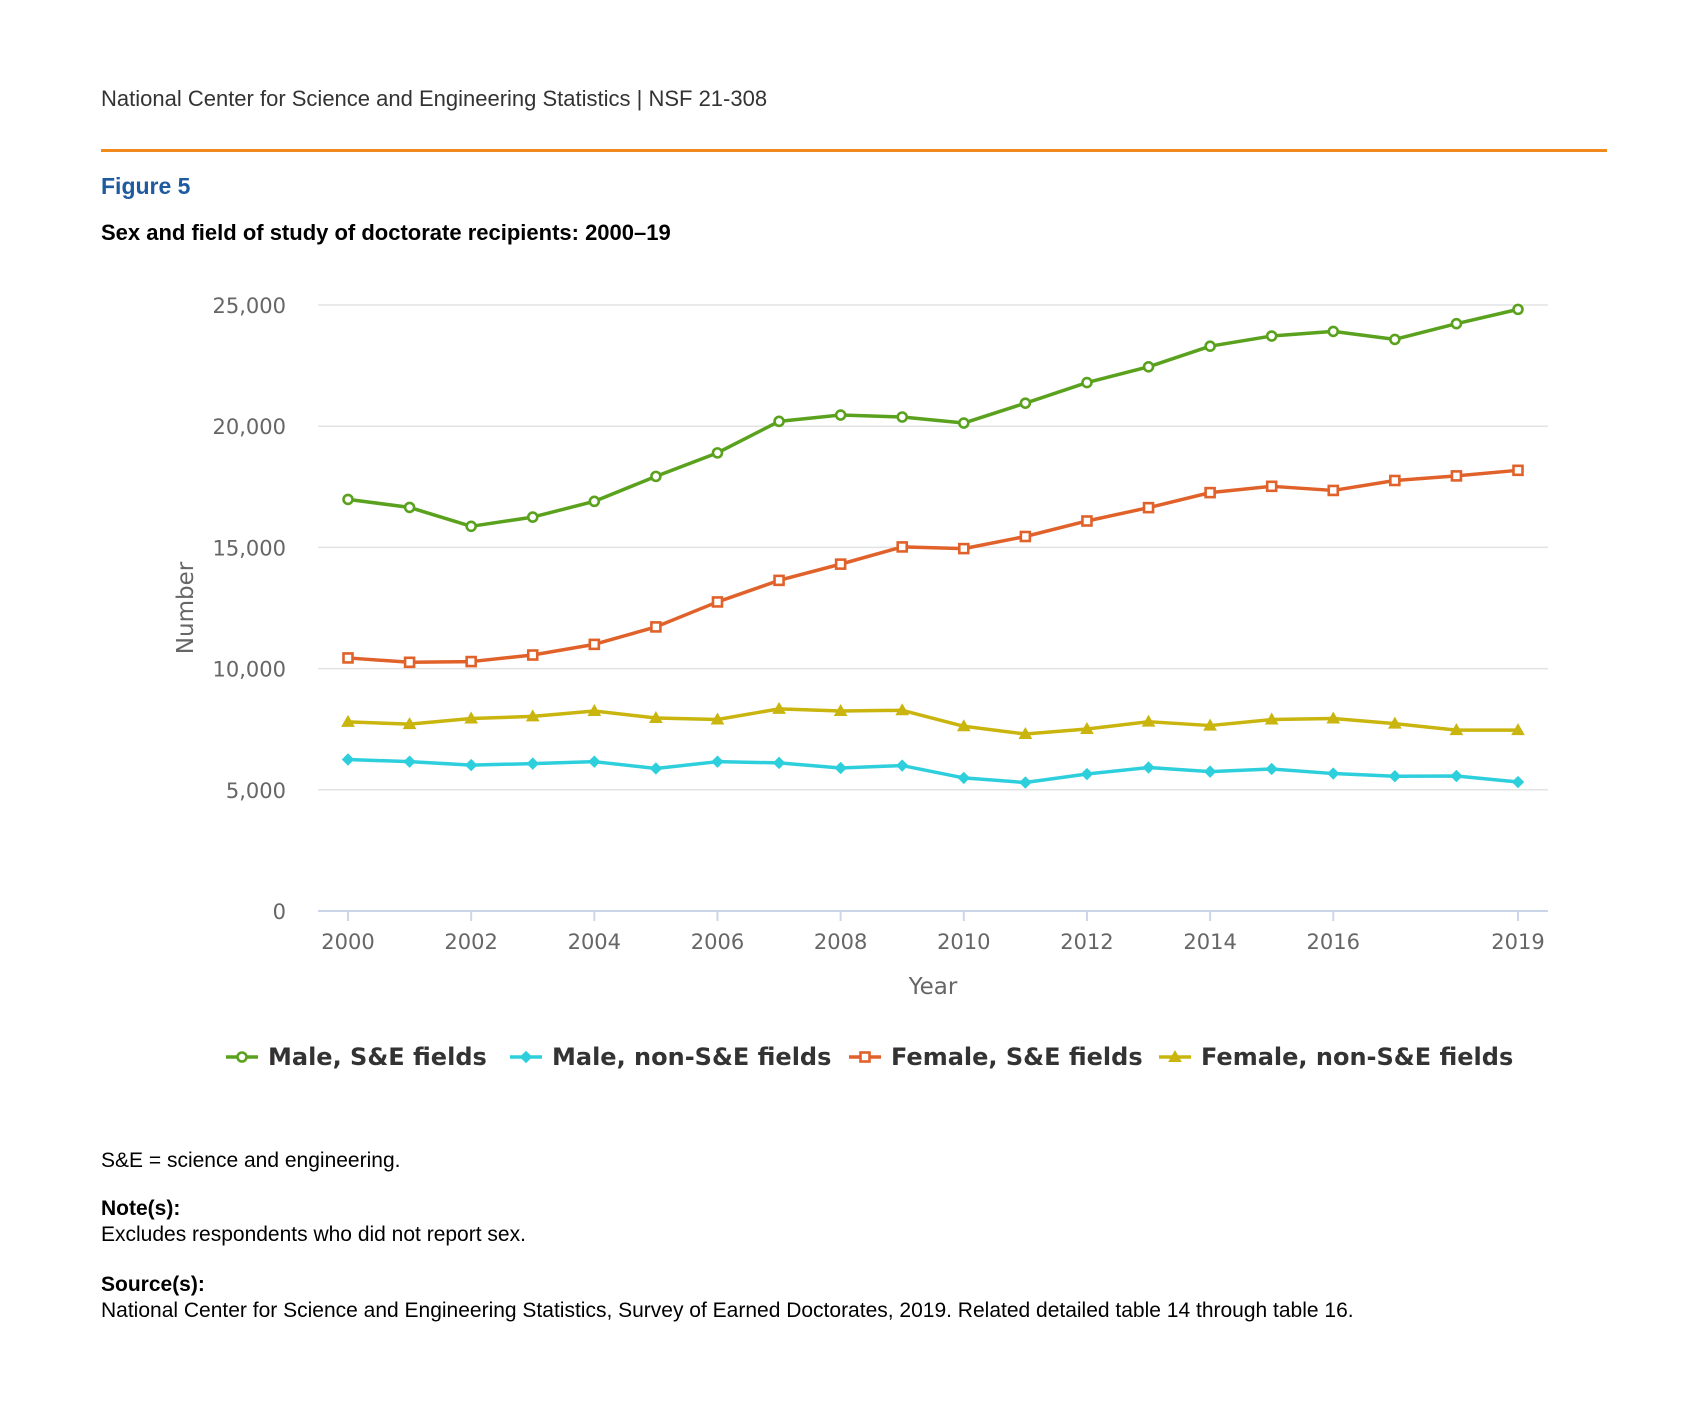  Describe the element at coordinates (251, 1160) in the screenshot. I see `abbreviation-note: S&E = science and engineering.` at that location.